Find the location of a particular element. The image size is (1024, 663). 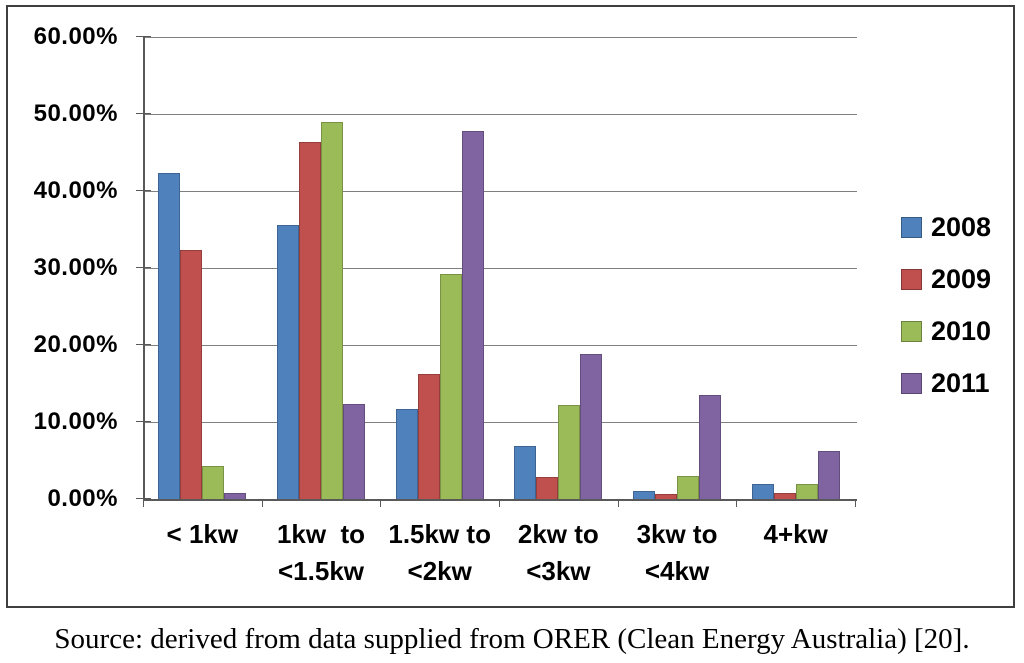

legend-item-2010: 2010 is located at coordinates (946, 331).